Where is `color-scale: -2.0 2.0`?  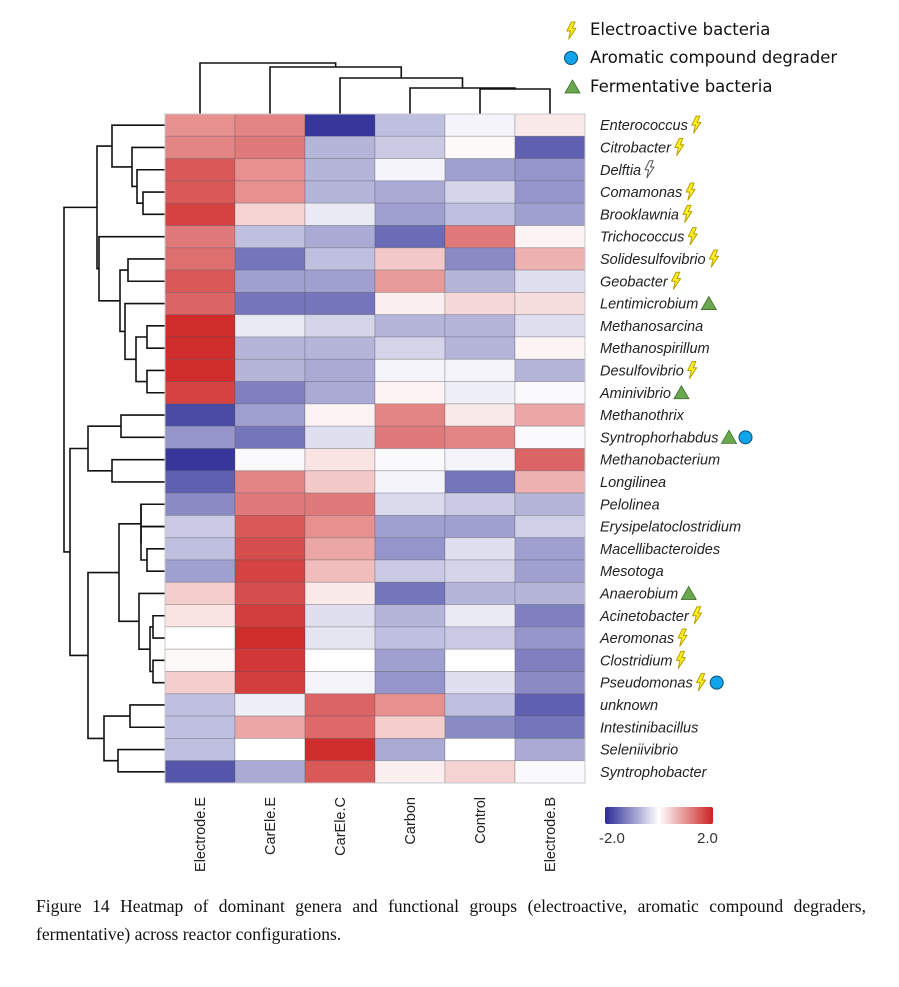
color-scale: -2.0 2.0 is located at coordinates (658, 827).